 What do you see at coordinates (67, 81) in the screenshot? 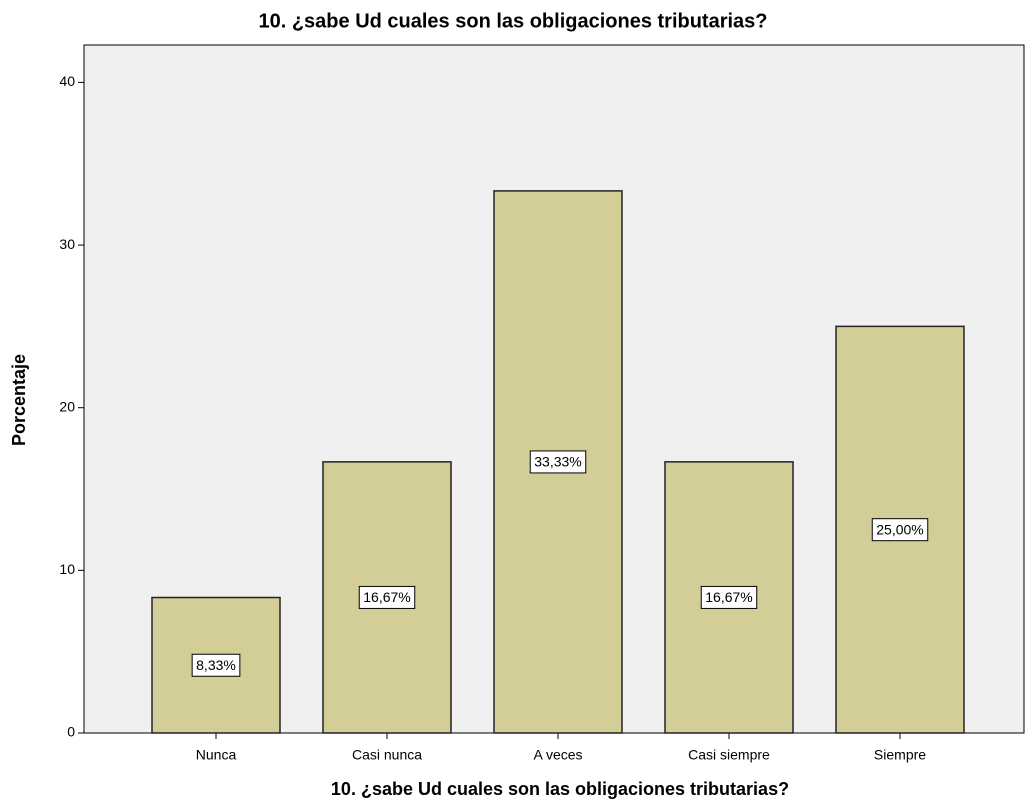
I see `y-tick-label: 40` at bounding box center [67, 81].